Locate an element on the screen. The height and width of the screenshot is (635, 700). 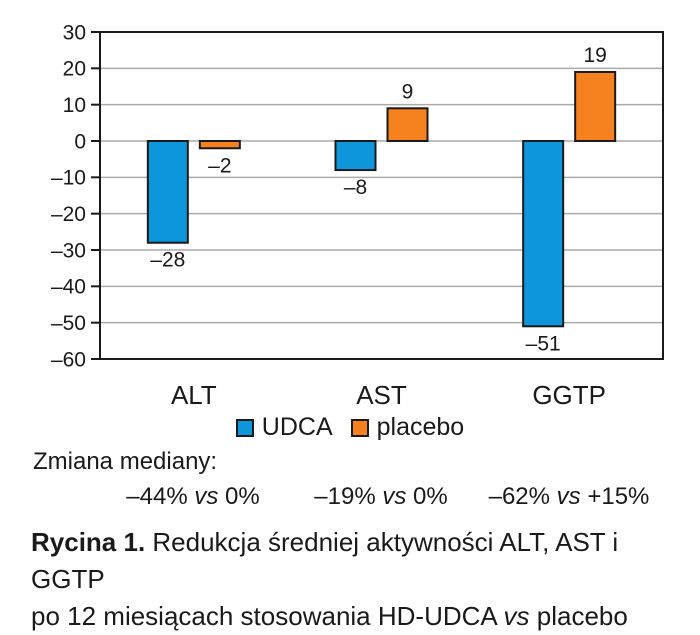
legend-item-udca: UDCA is located at coordinates (284, 427).